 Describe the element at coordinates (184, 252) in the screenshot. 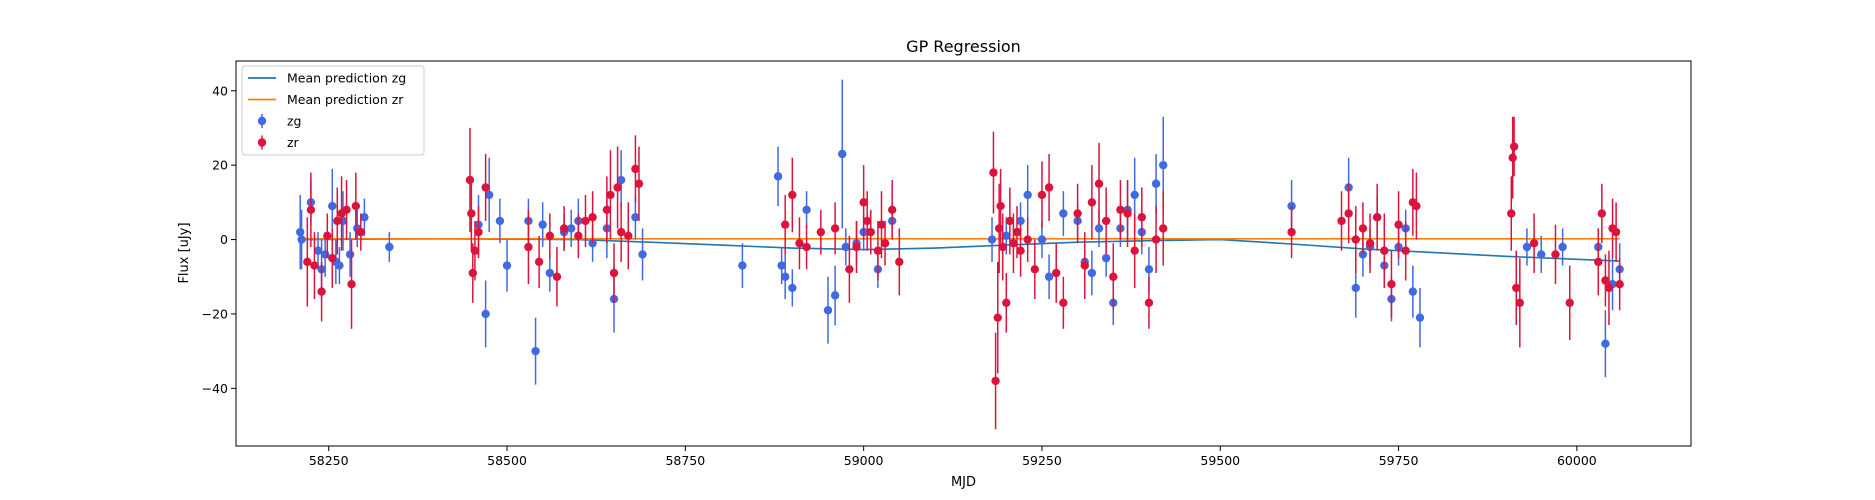

I see `y-axis-label: Flux [uJy]` at that location.